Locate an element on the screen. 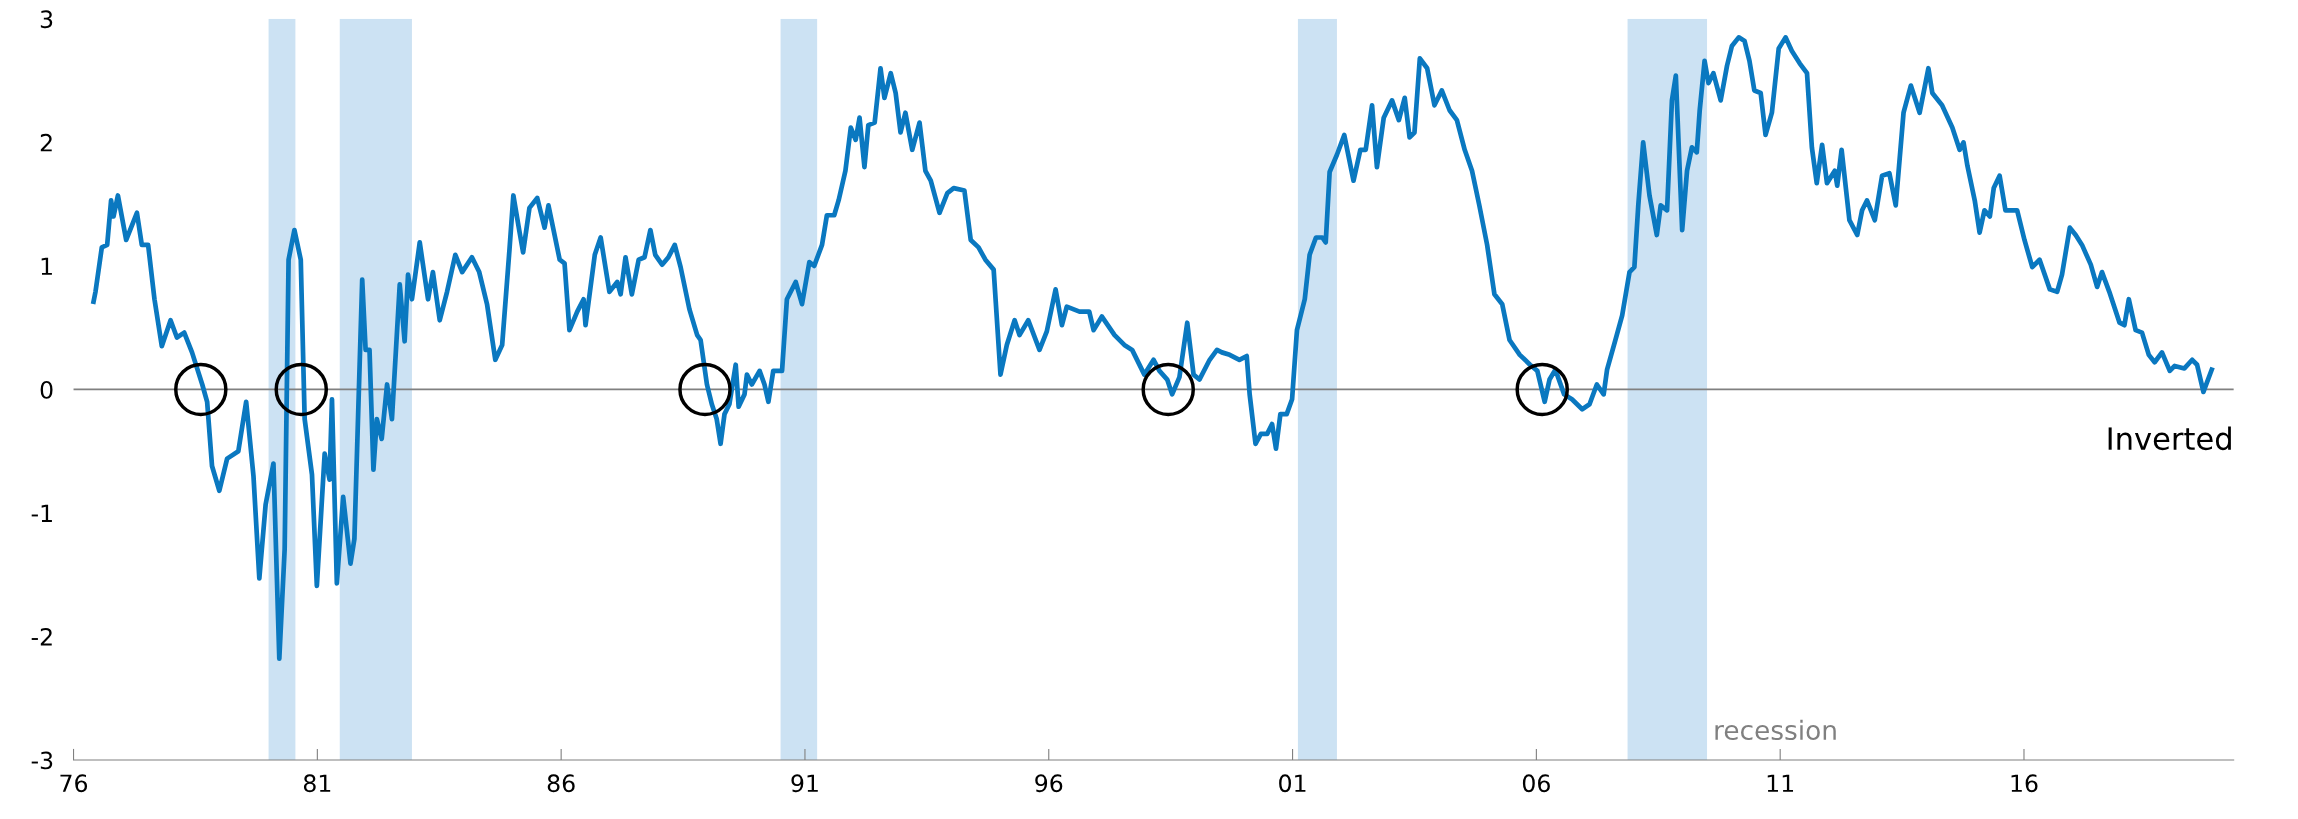  x-tick-label: 91 is located at coordinates (804, 783).